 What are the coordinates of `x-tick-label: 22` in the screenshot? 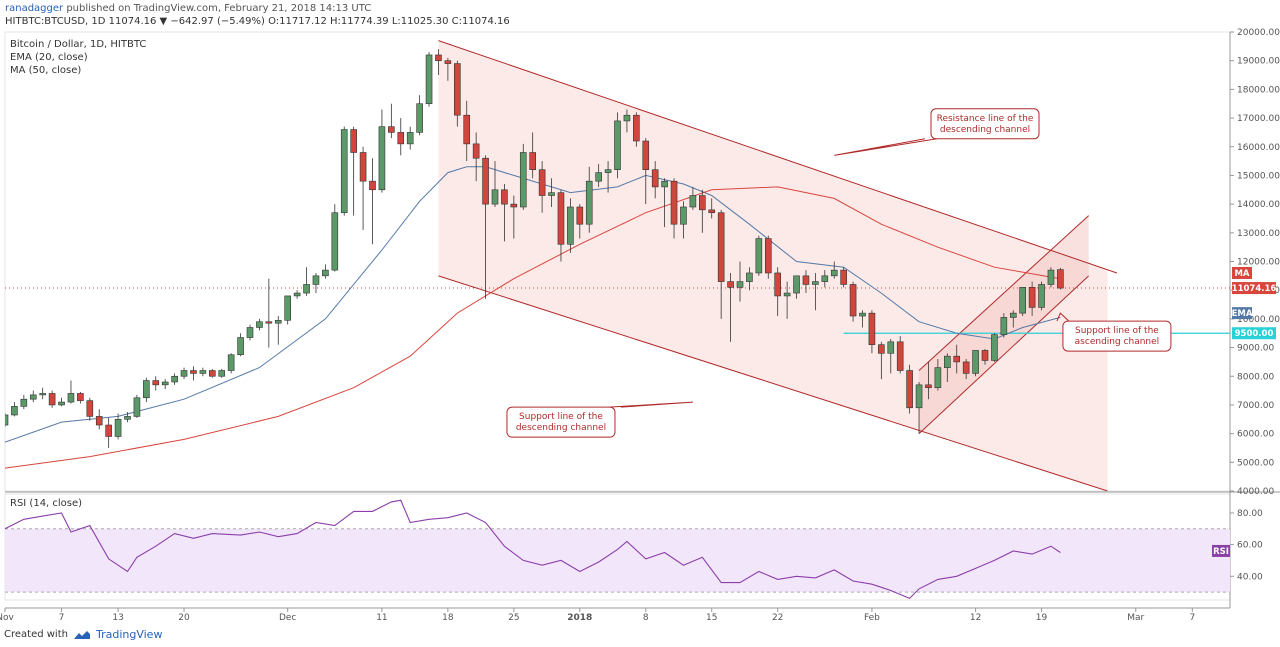 It's located at (777, 618).